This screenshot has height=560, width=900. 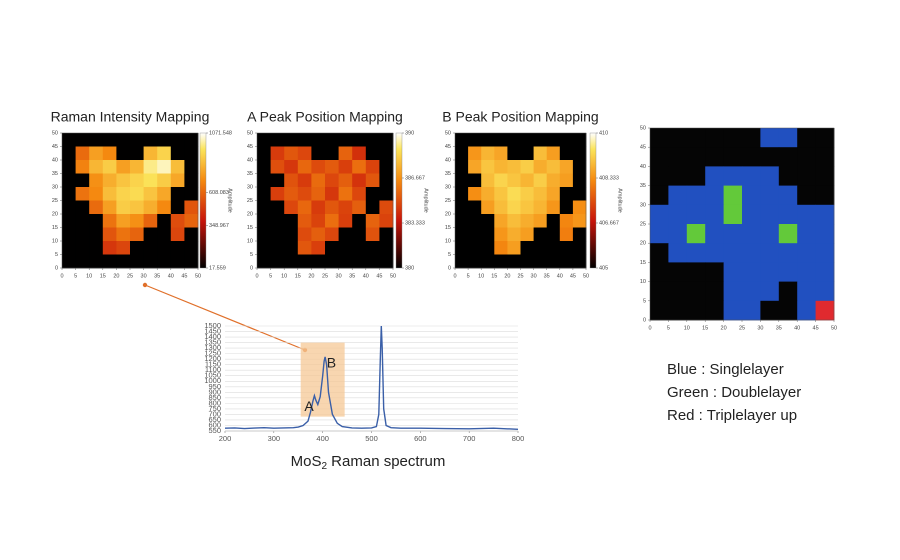 What do you see at coordinates (214, 408) in the screenshot?
I see `y-tick-label: 750` at bounding box center [214, 408].